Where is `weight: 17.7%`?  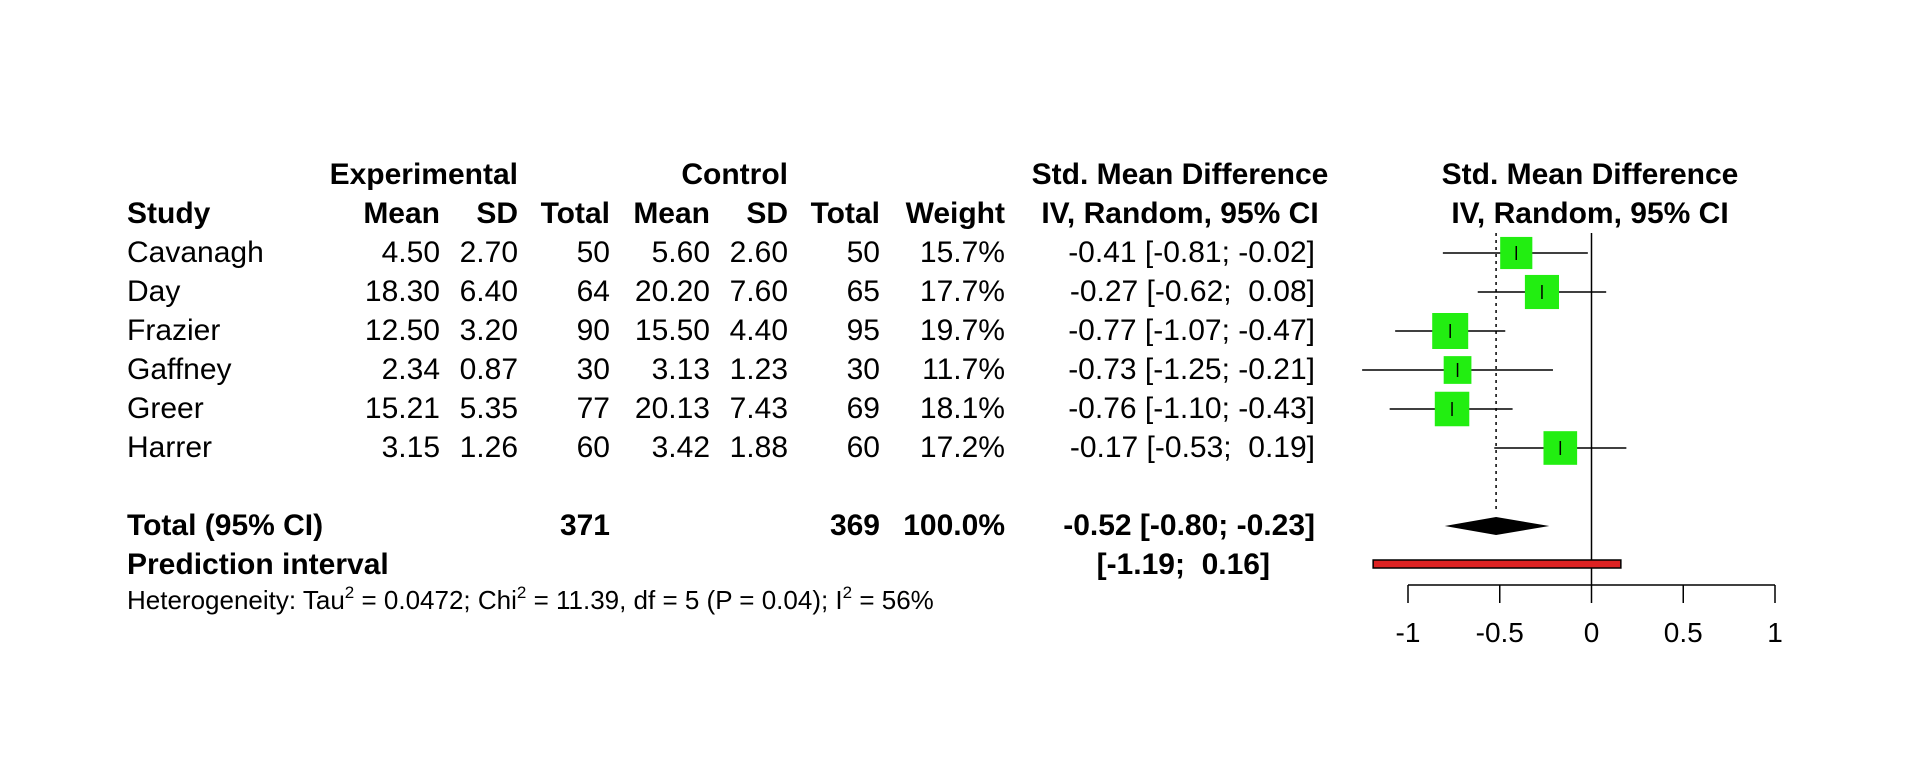 weight: 17.7% is located at coordinates (962, 291).